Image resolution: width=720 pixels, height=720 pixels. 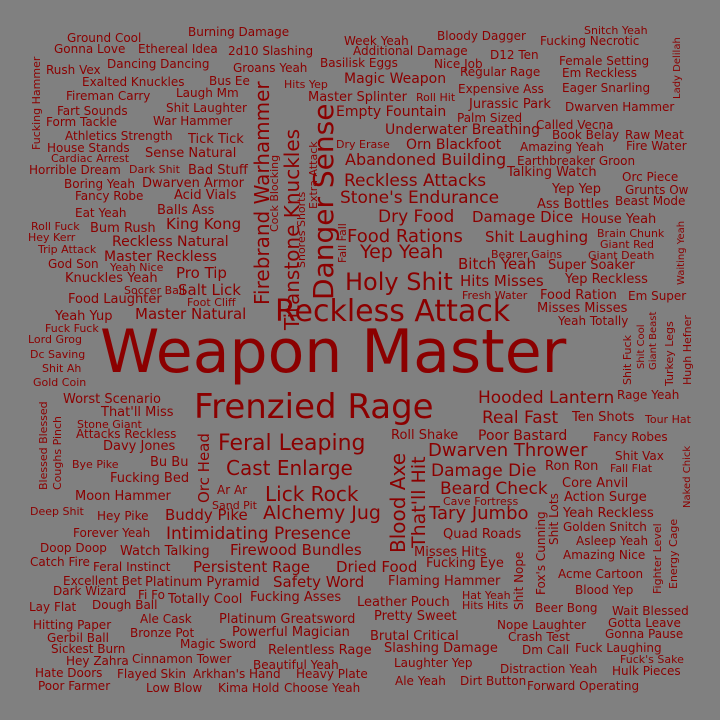 I want to click on word-alchemy-jug: Alchemy Jug, so click(x=322, y=513).